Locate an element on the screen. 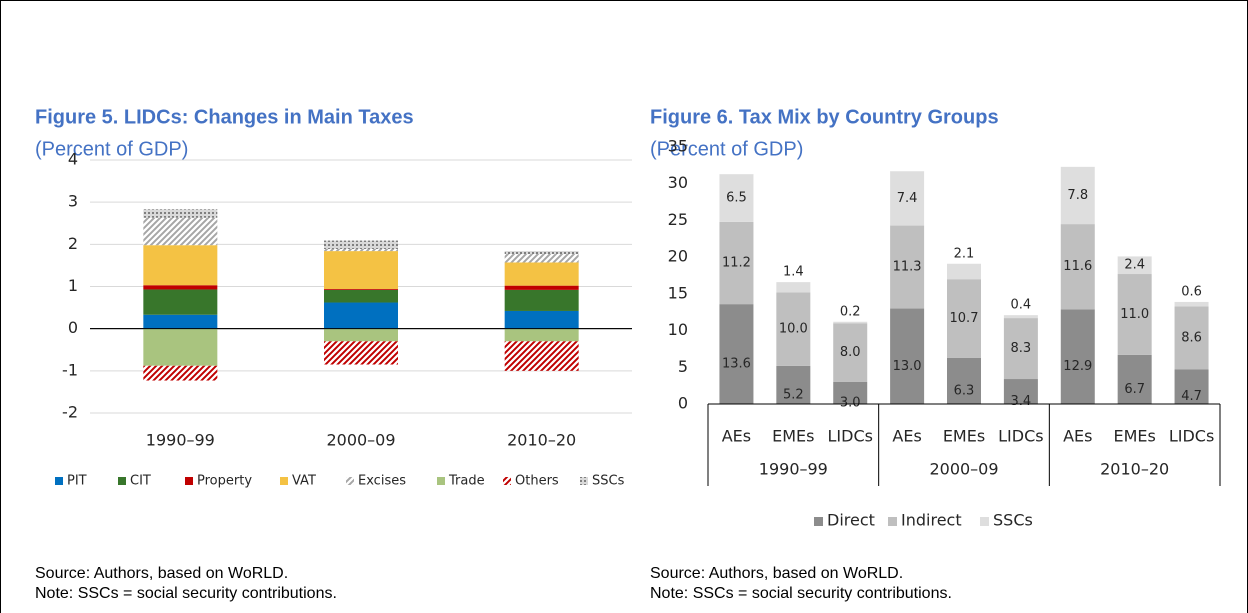  value-label: 5.2 is located at coordinates (793, 394).